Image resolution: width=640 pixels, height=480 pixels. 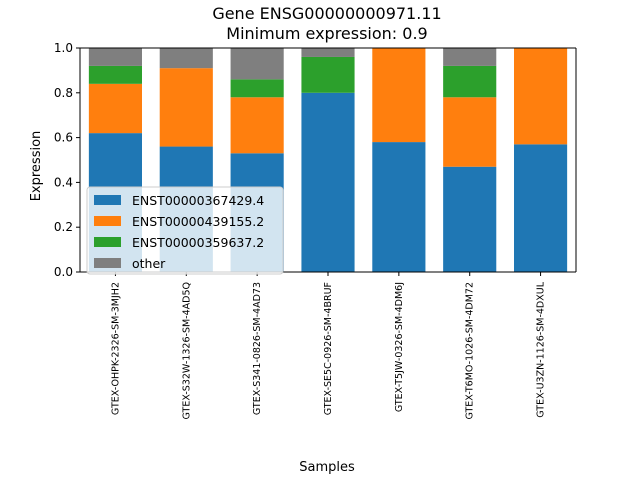 What do you see at coordinates (149, 263) in the screenshot?
I see `legend-label: other` at bounding box center [149, 263].